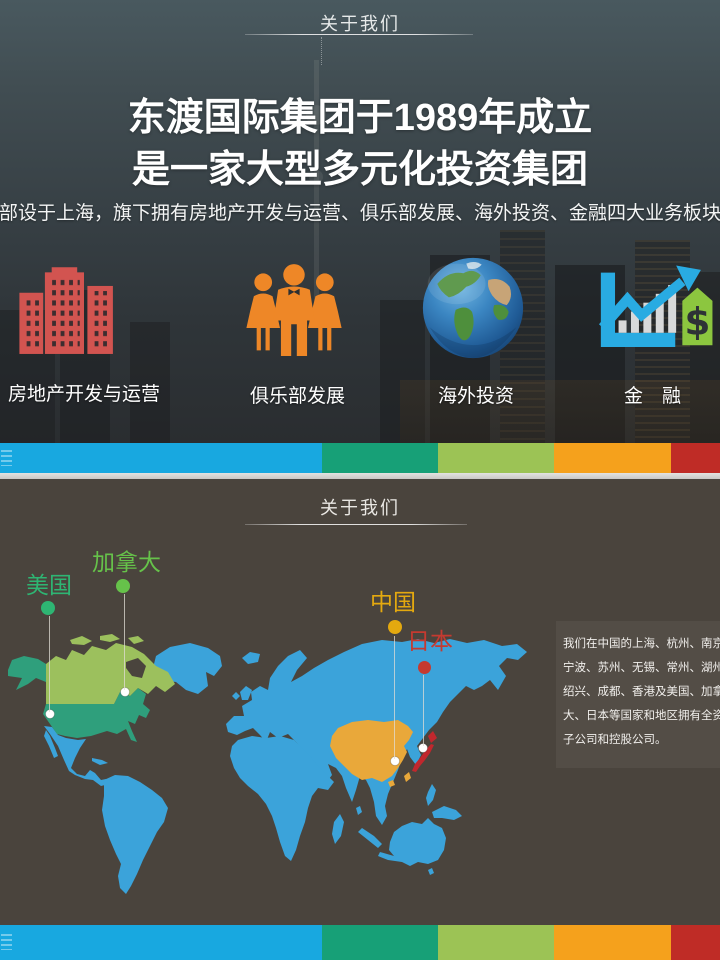  I want to click on people-icon, so click(294, 310).